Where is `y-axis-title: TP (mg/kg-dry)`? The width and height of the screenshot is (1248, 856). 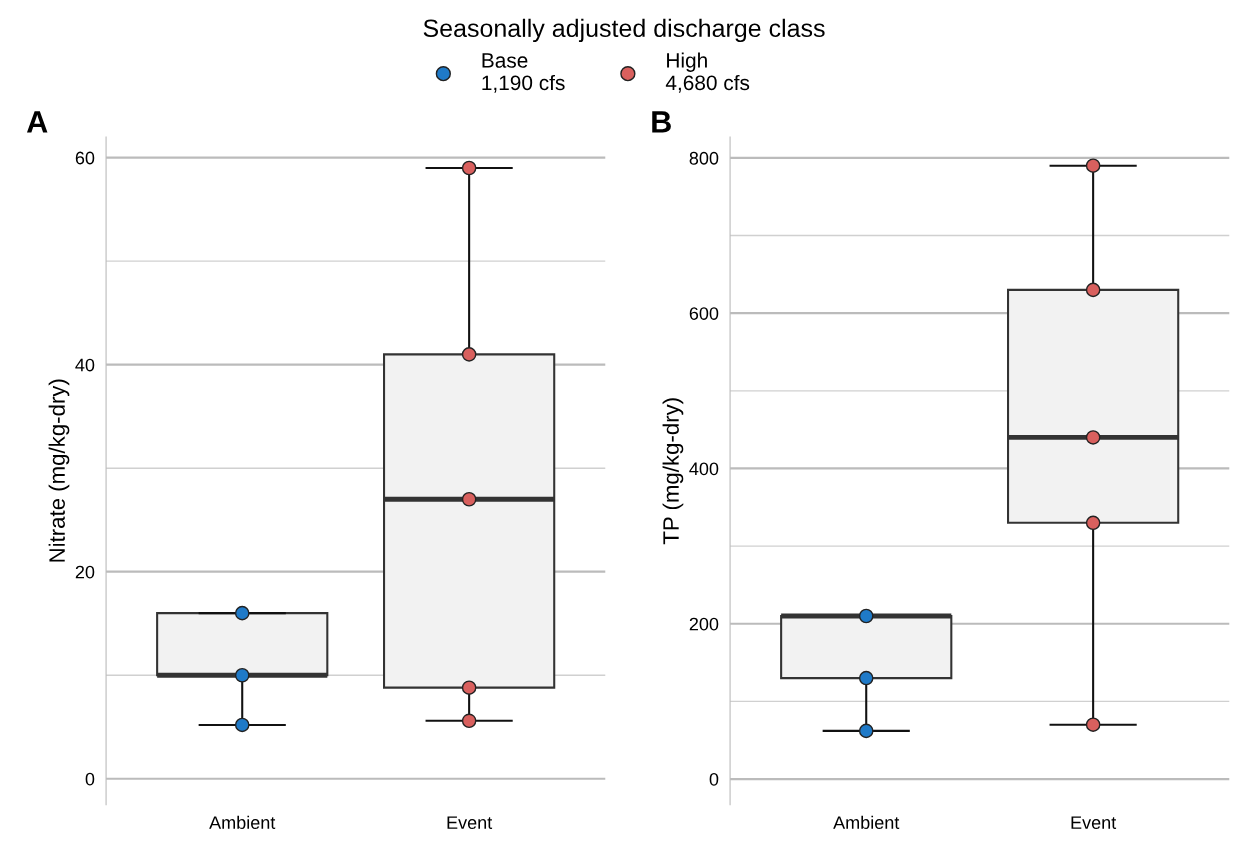 y-axis-title: TP (mg/kg-dry) is located at coordinates (673, 471).